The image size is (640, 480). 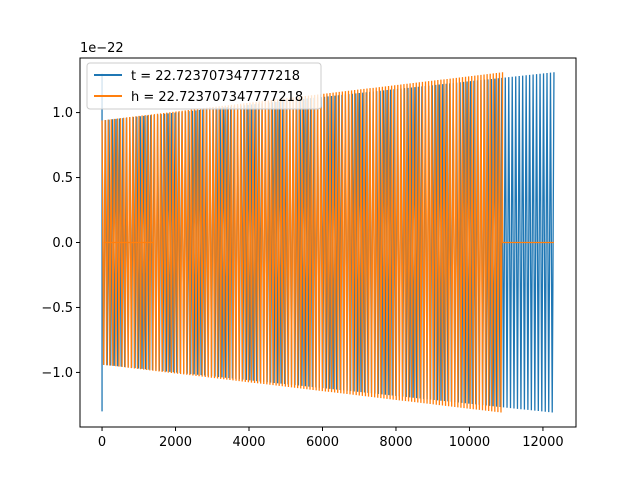 I want to click on x-tick-label: 12000, so click(x=542, y=442).